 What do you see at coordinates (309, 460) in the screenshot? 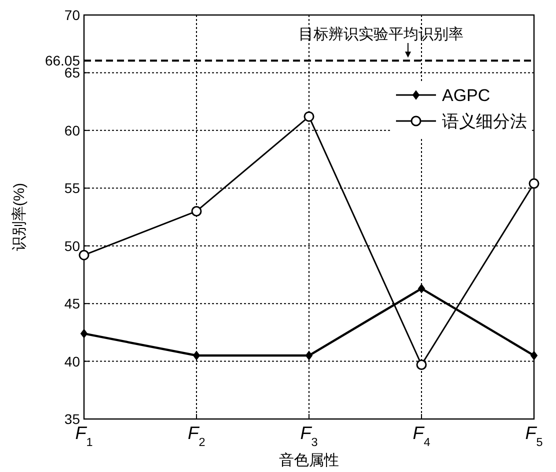
I see `x-axis-title: 音色属性` at bounding box center [309, 460].